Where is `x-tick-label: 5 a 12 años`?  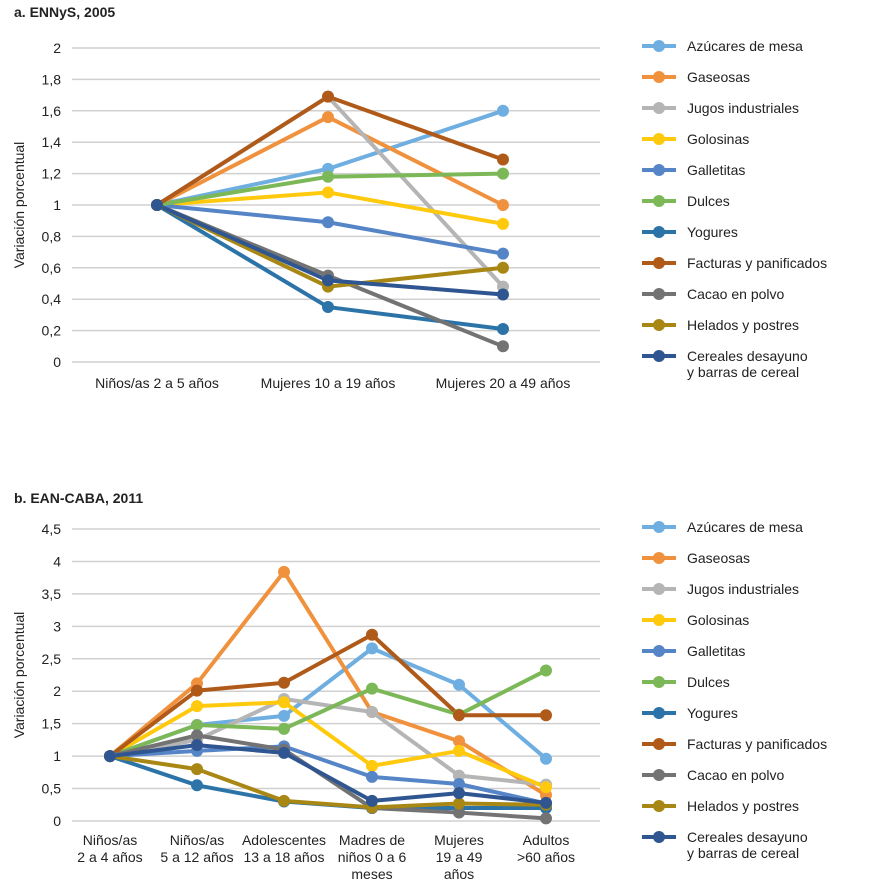 x-tick-label: 5 a 12 años is located at coordinates (196, 857).